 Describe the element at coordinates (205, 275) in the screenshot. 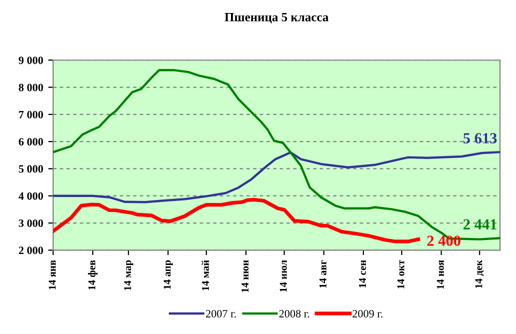

I see `x-tick-label: 14 май` at that location.